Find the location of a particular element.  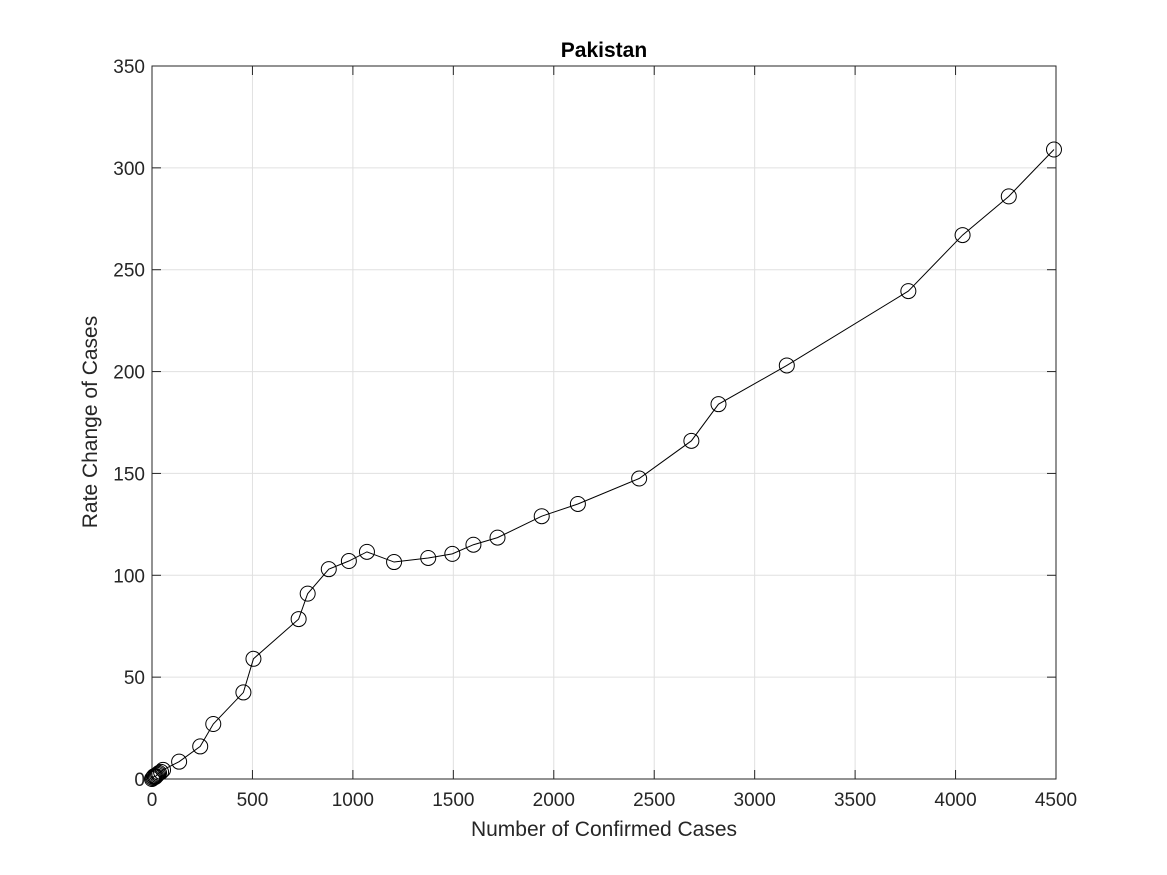

y-tick-label: 300 is located at coordinates (129, 169).